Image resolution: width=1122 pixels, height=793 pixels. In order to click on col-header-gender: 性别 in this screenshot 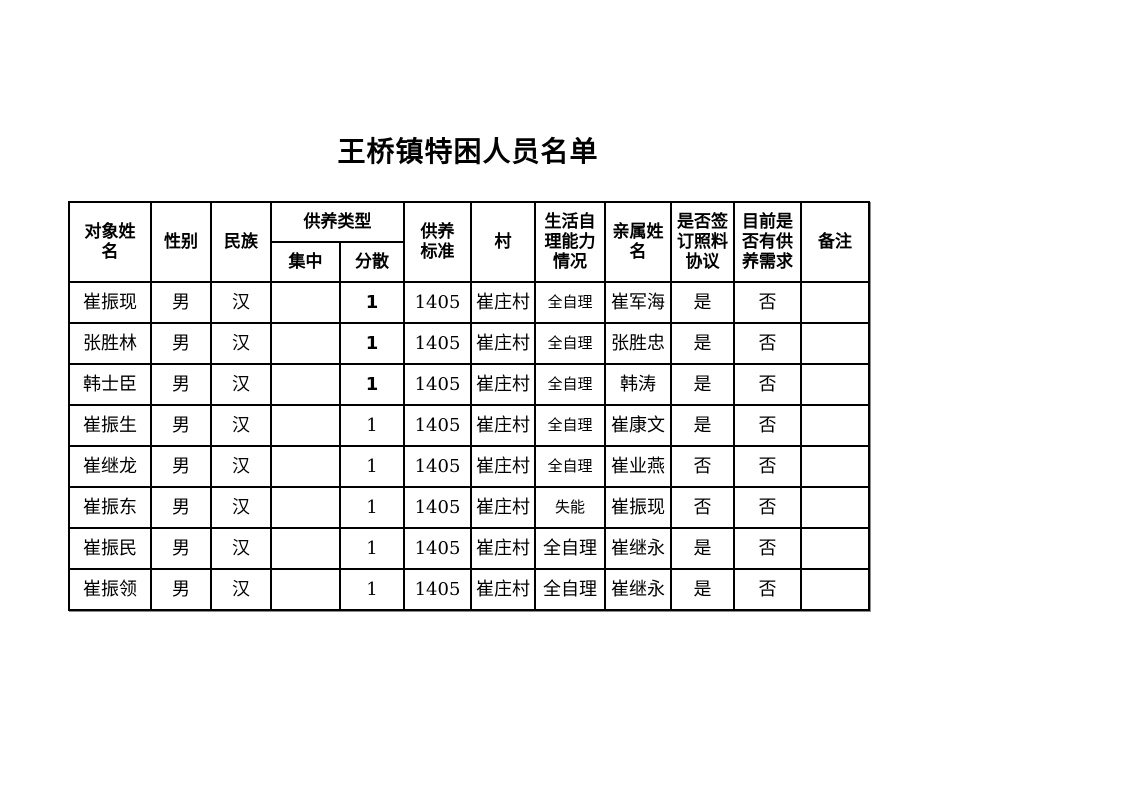, I will do `click(181, 242)`.